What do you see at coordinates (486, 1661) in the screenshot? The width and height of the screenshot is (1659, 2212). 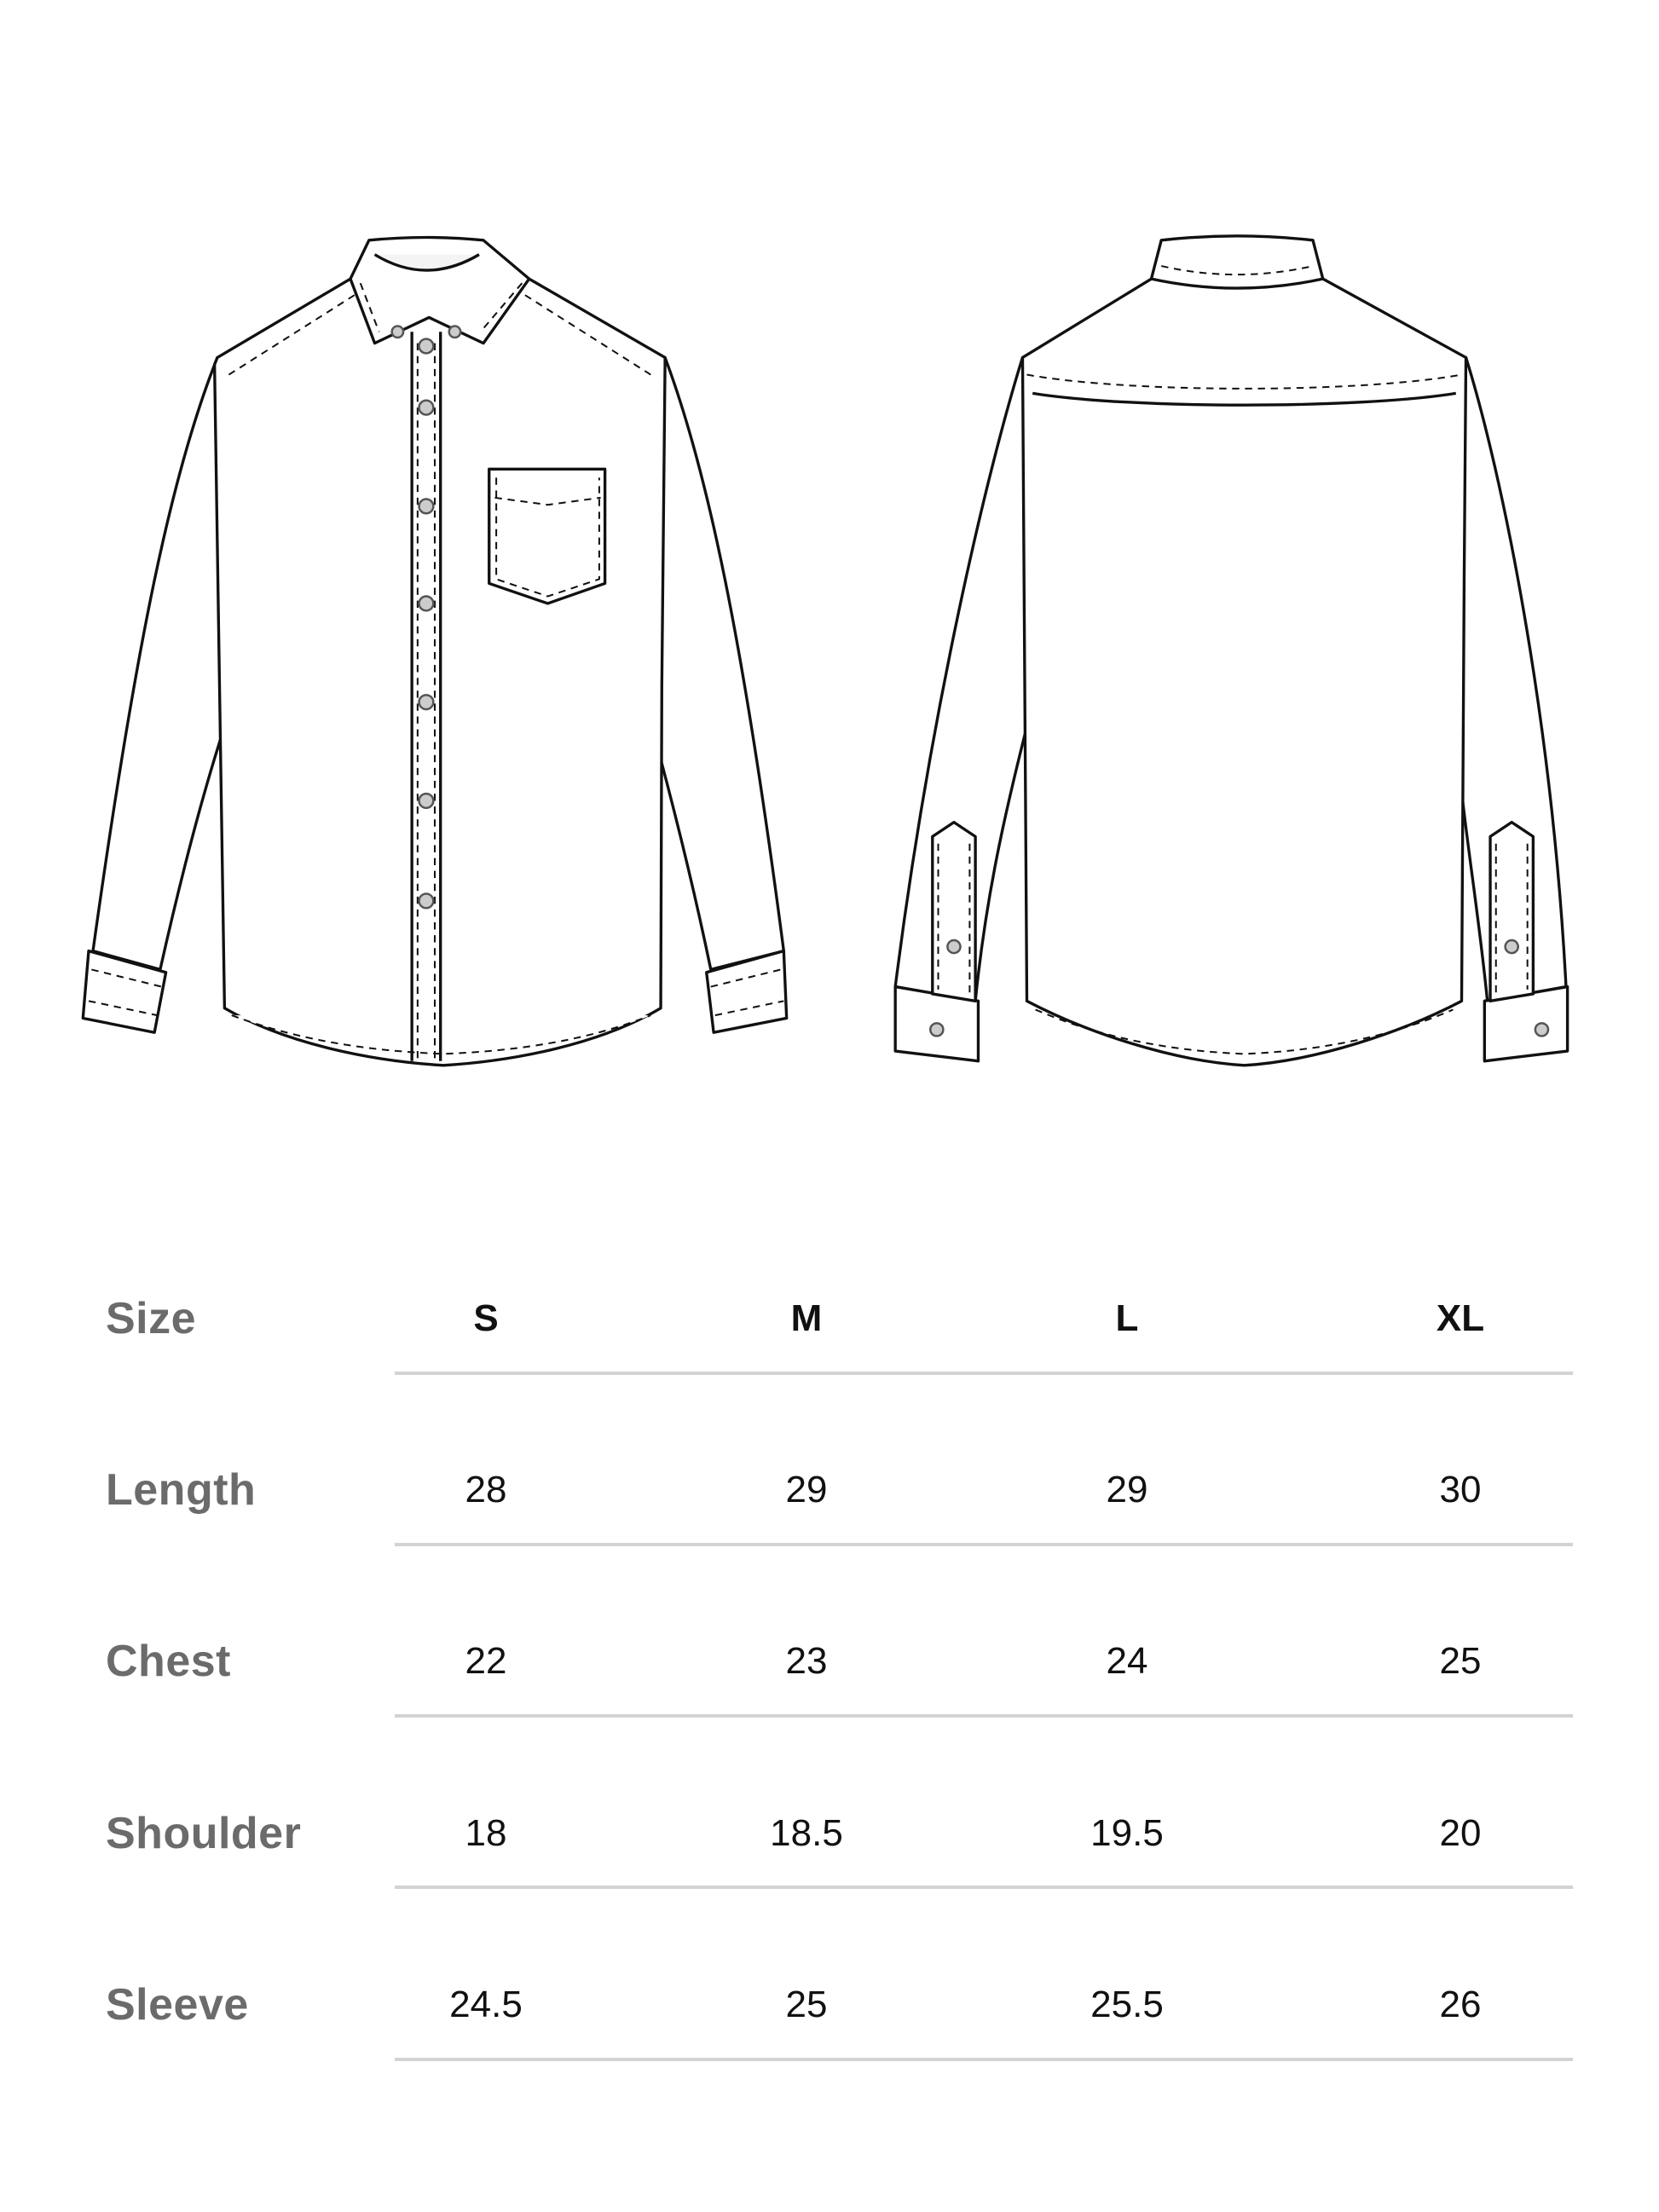 I see `cell: 22` at bounding box center [486, 1661].